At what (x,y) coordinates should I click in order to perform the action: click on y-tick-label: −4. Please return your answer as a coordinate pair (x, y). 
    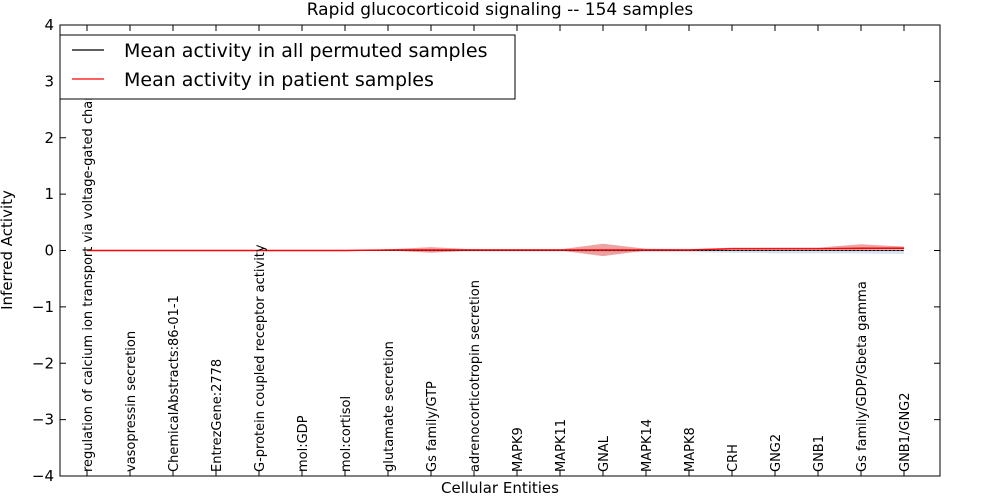
    Looking at the image, I should click on (43, 476).